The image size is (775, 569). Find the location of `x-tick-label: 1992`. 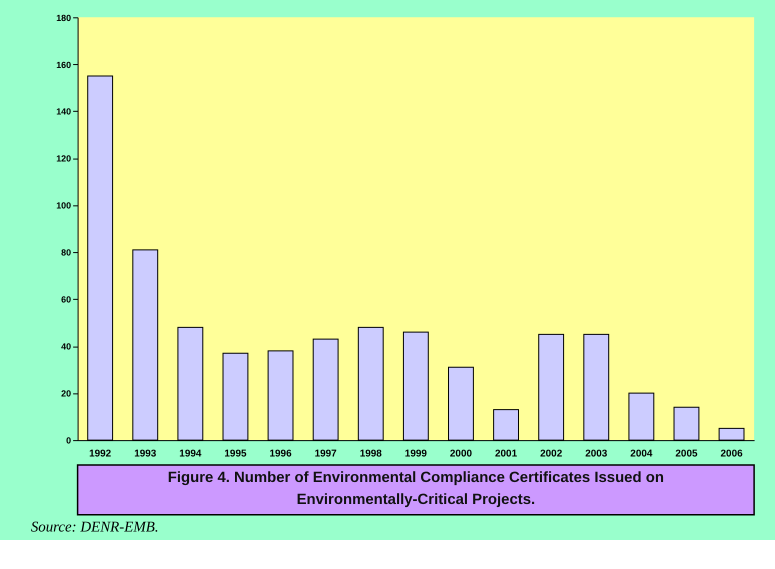

x-tick-label: 1992 is located at coordinates (100, 454).